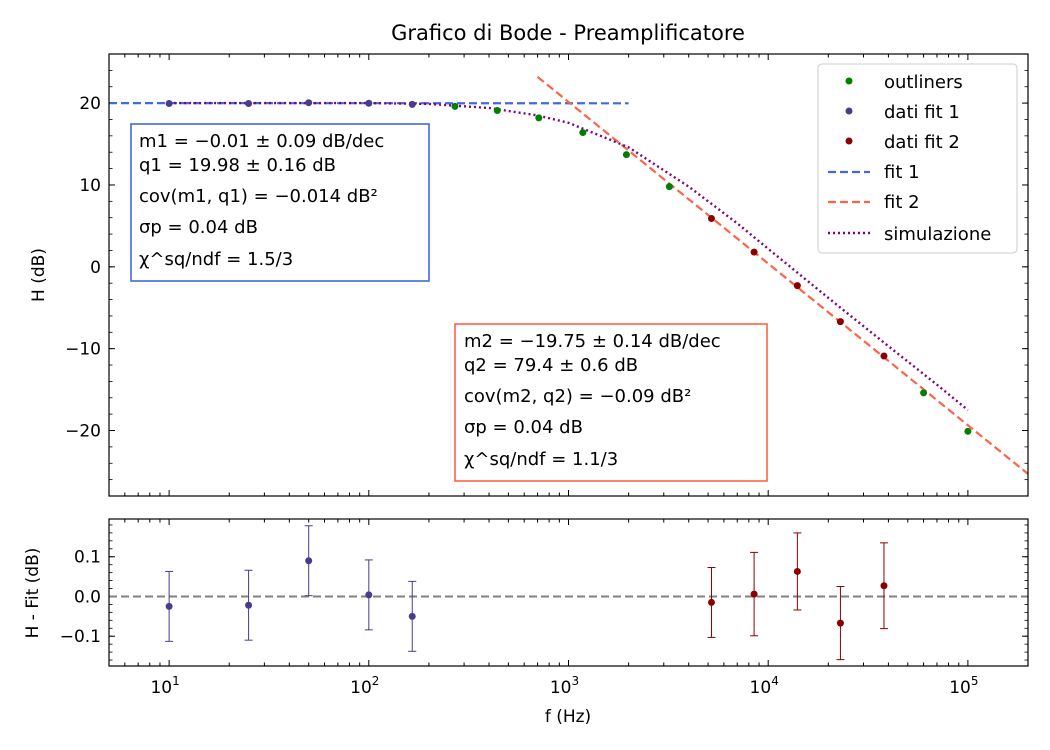 The image size is (1050, 750). I want to click on legend-label-simulation: simulazione, so click(937, 234).